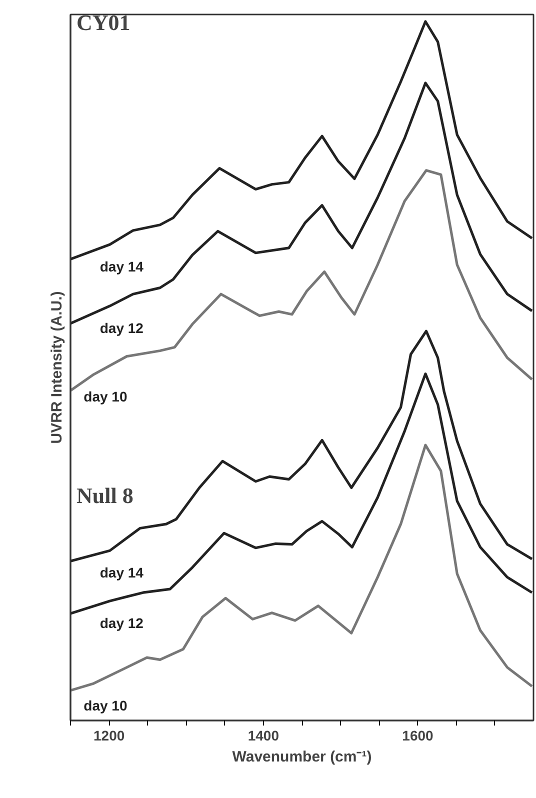  What do you see at coordinates (264, 736) in the screenshot?
I see `x-tick-label: 1400` at bounding box center [264, 736].